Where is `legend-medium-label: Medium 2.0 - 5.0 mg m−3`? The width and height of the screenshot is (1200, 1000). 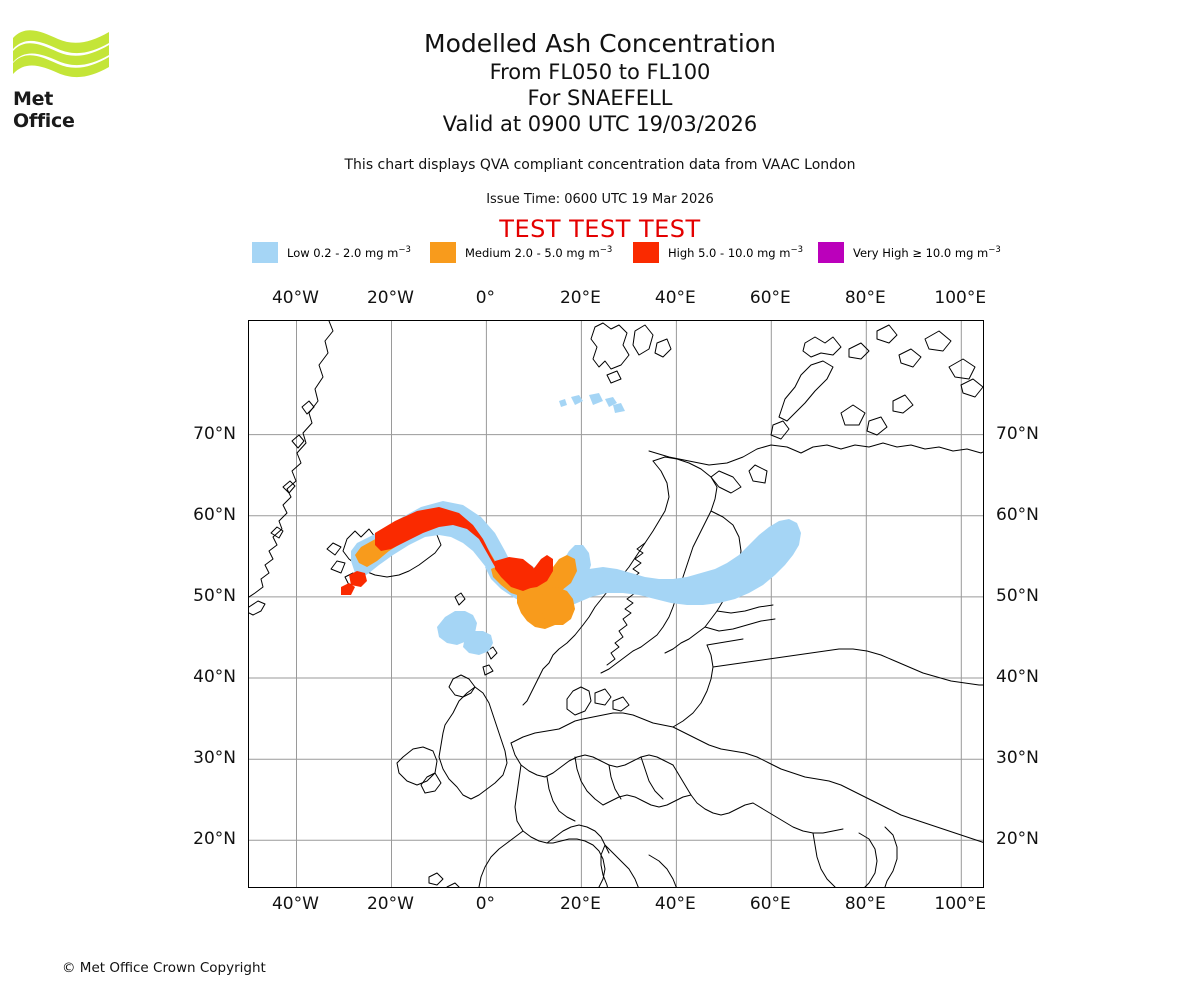 legend-medium-label: Medium 2.0 - 5.0 mg m−3 is located at coordinates (539, 252).